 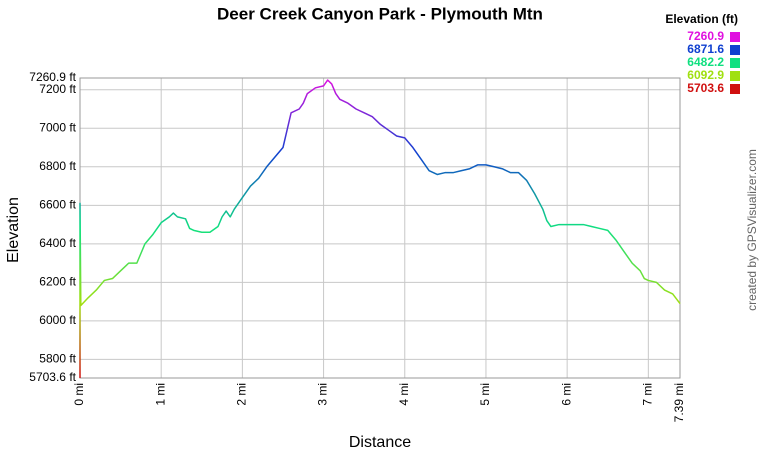 What do you see at coordinates (57, 204) in the screenshot?
I see `y-tick-label: 6600 ft` at bounding box center [57, 204].